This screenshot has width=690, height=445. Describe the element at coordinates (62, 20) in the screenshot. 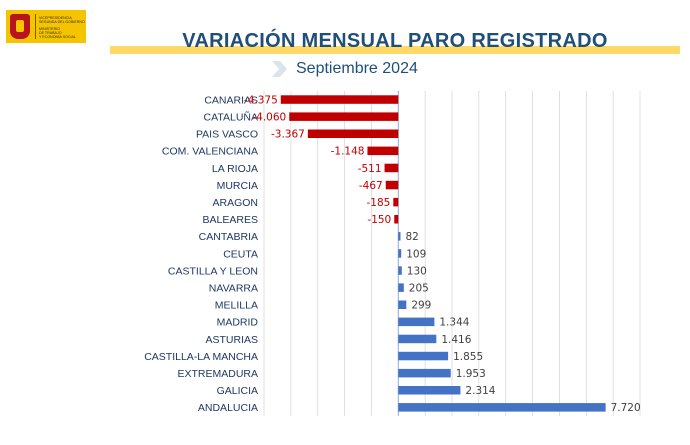

I see `logo-text-vicepresidencia: VICEPRESIDENCIA SEGUNDA DEL GOBIERNO` at that location.